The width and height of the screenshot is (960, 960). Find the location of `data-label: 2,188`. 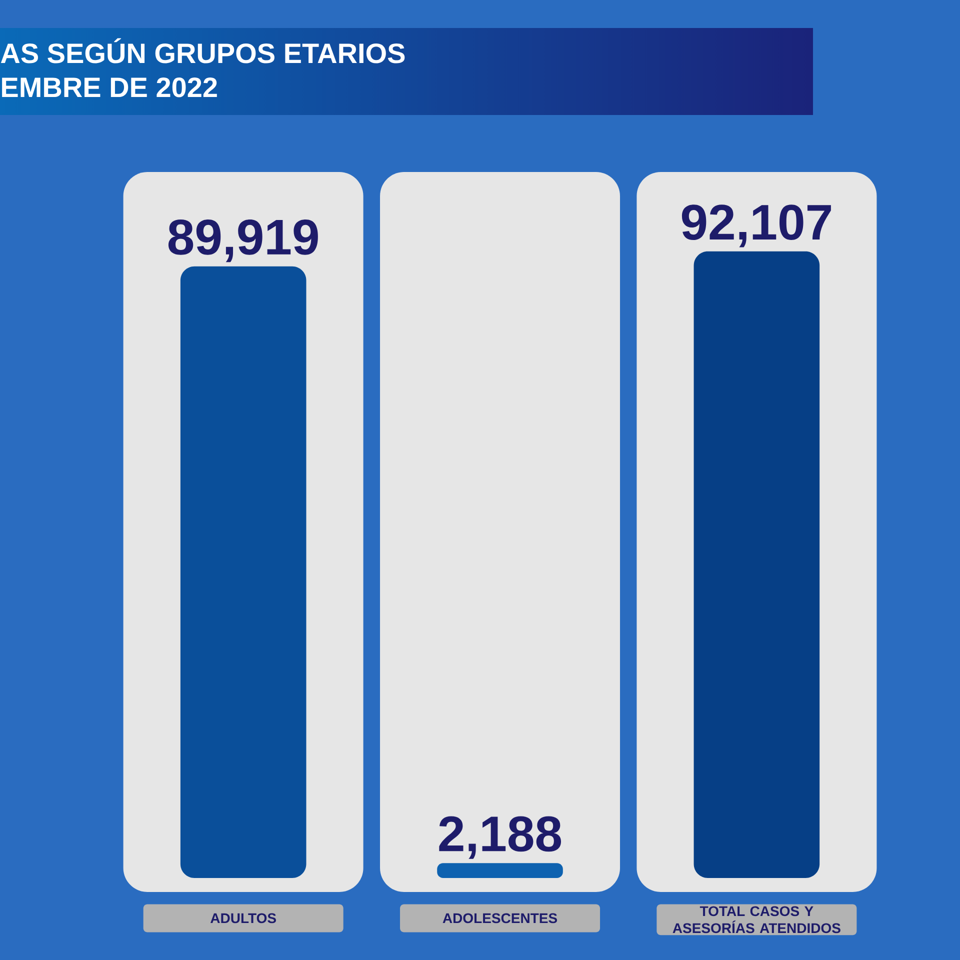

data-label: 2,188 is located at coordinates (500, 837).